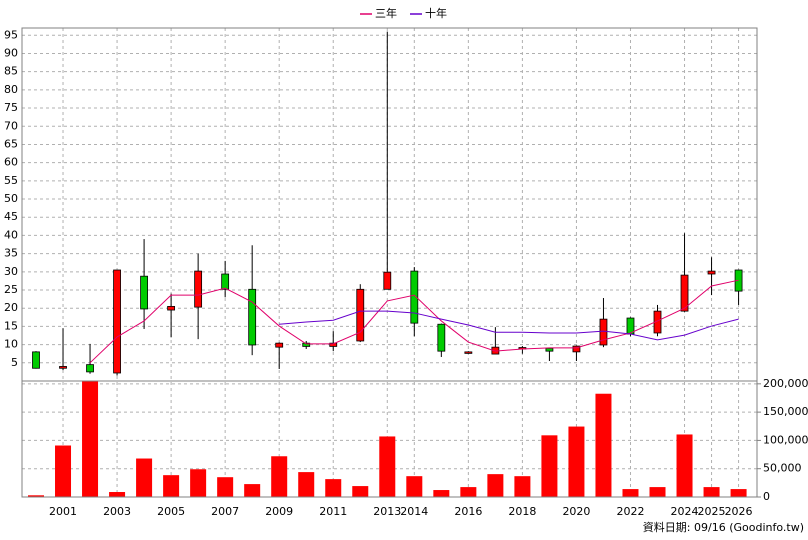 The image size is (808, 540). I want to click on y-tick-label: 95, so click(11, 34).